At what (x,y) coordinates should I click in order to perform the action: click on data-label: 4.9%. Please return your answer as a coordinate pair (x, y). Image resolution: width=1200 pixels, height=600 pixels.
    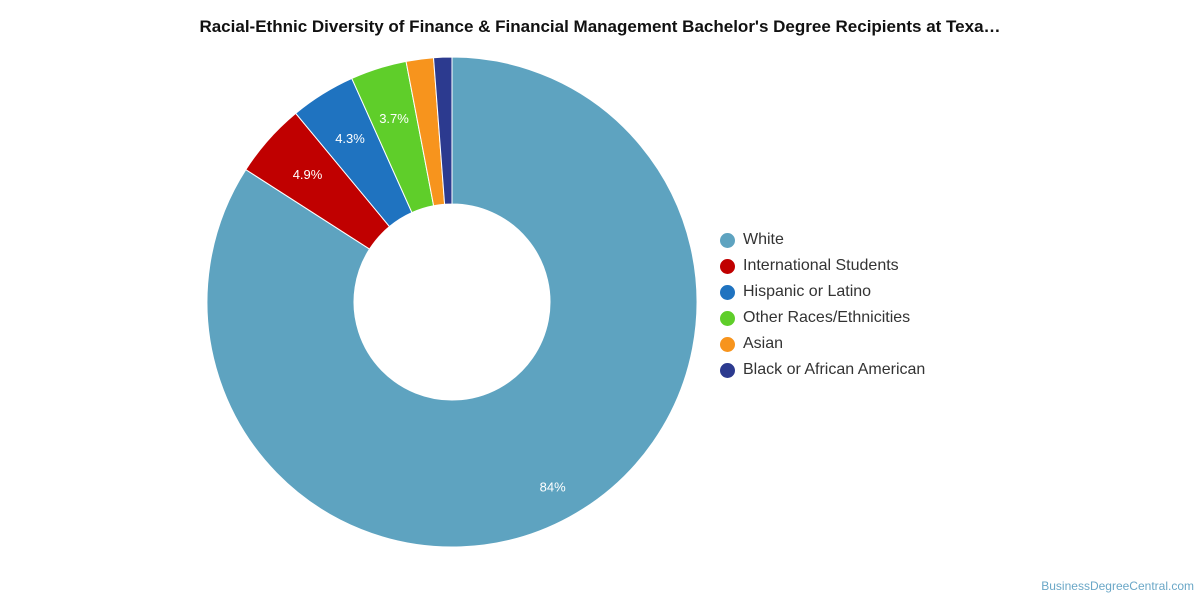
    Looking at the image, I should click on (308, 174).